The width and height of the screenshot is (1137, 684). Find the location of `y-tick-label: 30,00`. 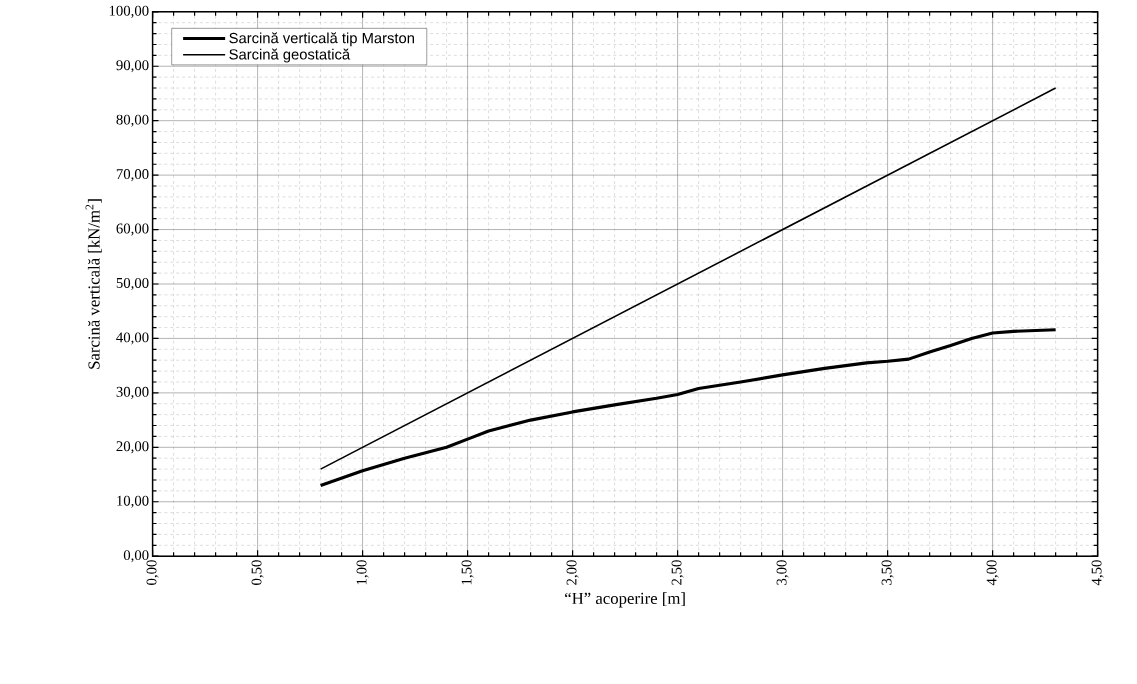

y-tick-label: 30,00 is located at coordinates (132, 392).